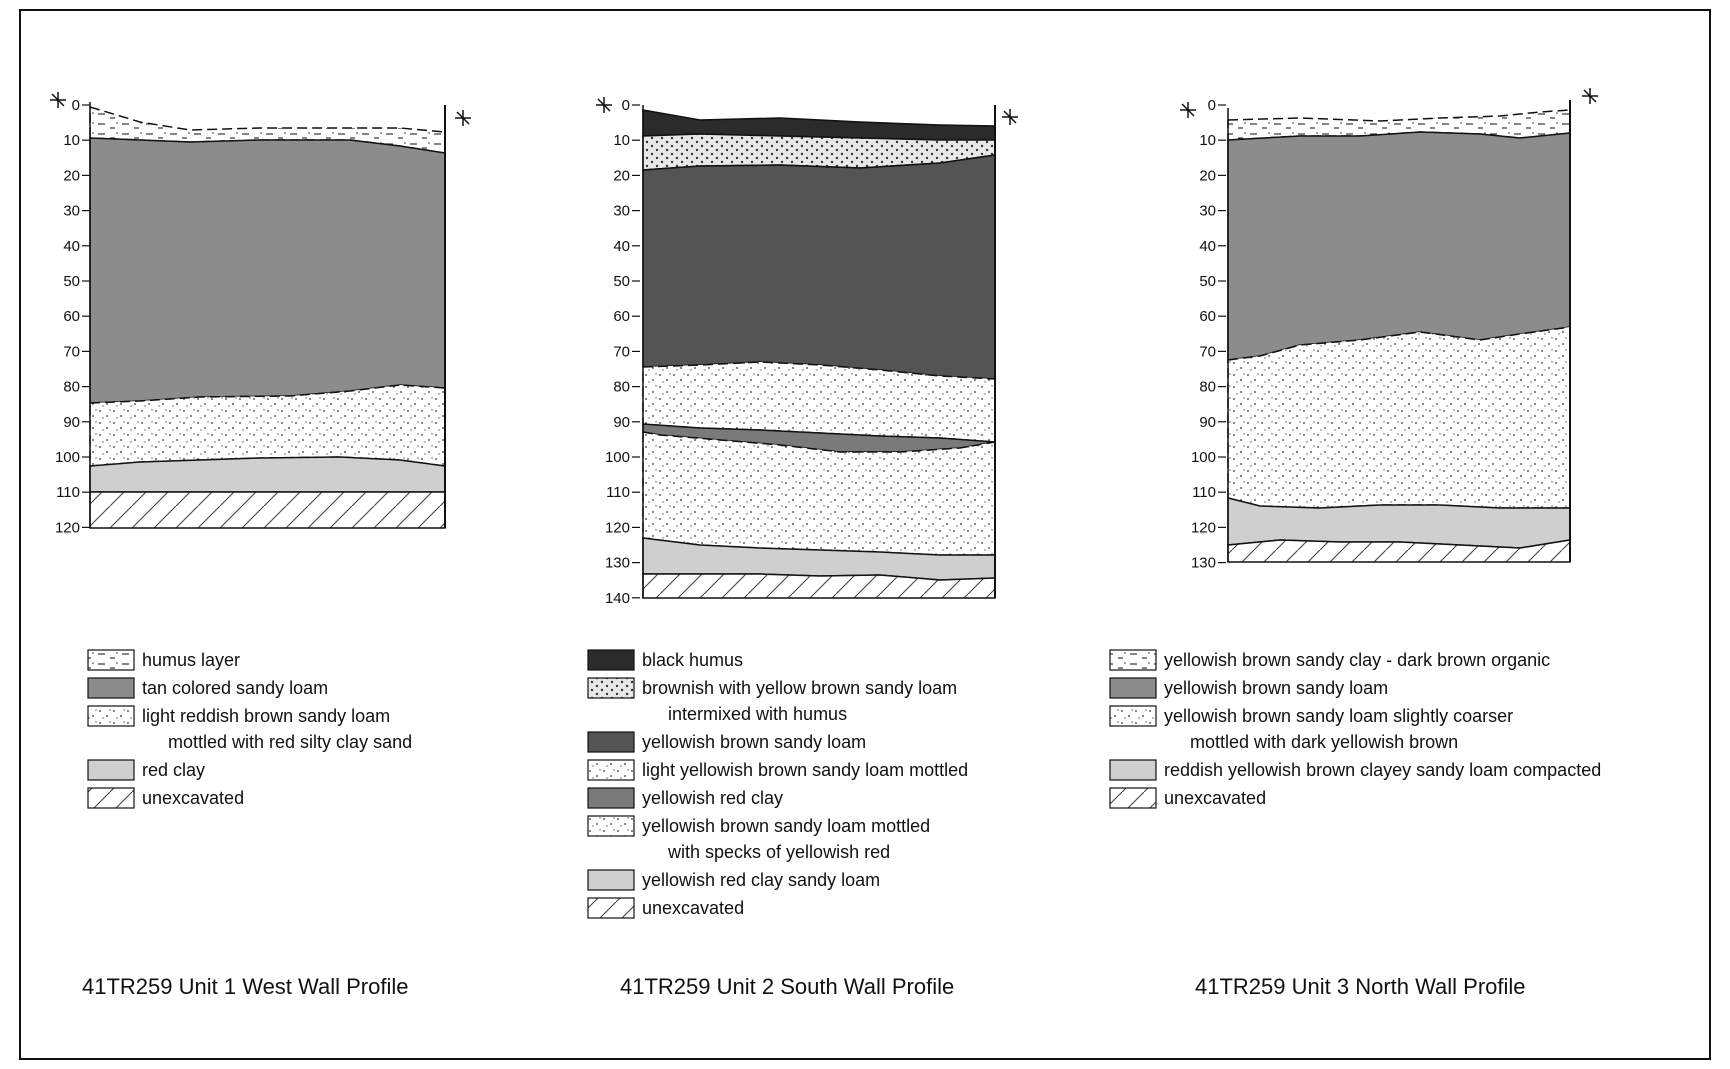 This screenshot has height=1069, width=1730. What do you see at coordinates (1360, 986) in the screenshot?
I see `profile-3-caption: 41TR259 Unit 3 North Wall Profile` at bounding box center [1360, 986].